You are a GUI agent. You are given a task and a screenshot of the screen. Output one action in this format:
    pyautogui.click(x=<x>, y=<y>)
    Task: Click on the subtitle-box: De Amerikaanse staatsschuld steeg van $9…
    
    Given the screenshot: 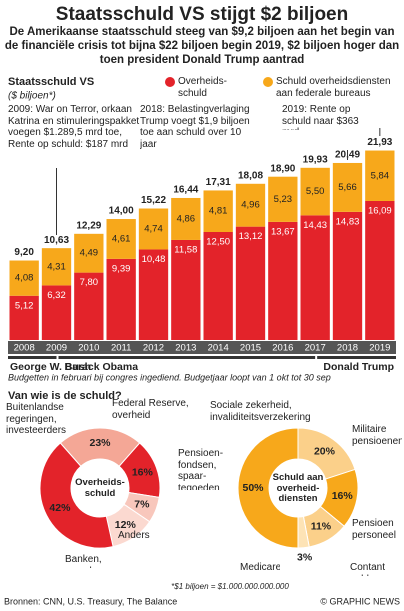 What is the action you would take?
    pyautogui.click(x=202, y=46)
    